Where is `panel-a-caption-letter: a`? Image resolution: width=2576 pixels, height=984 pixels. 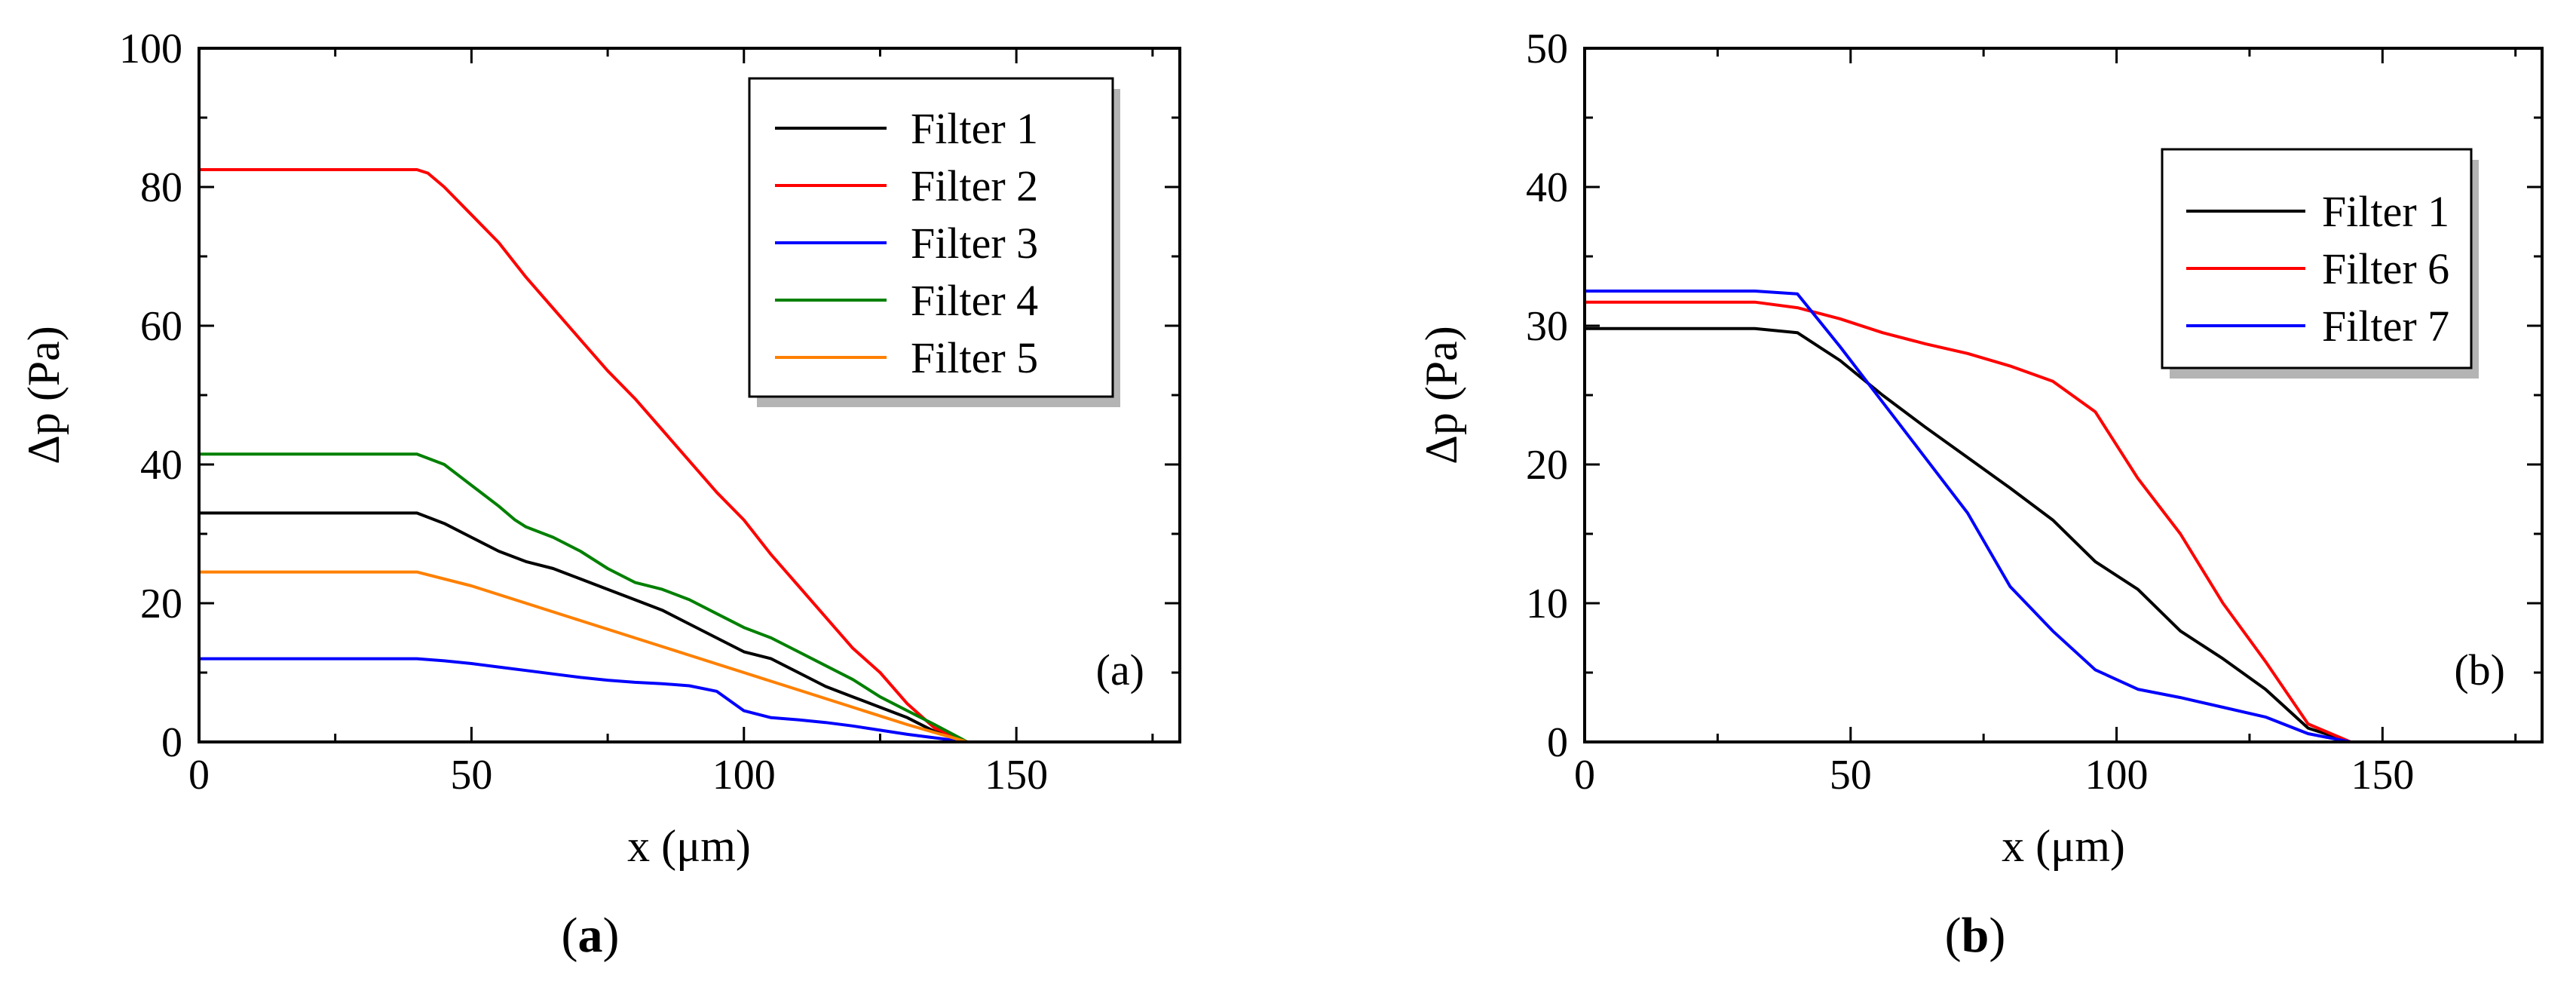
panel-a-caption-letter: a is located at coordinates (590, 935).